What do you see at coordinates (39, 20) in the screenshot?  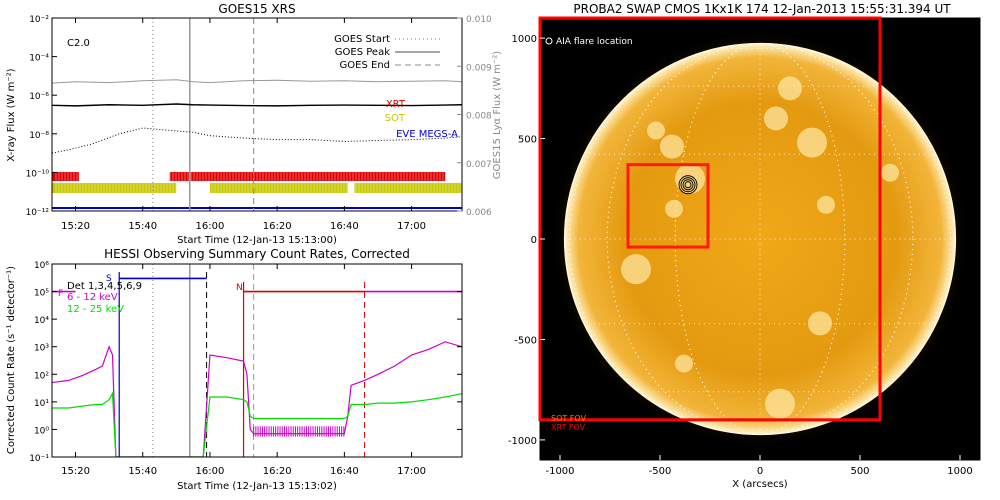 I see `goes-y-tick-label: 10⁻²` at bounding box center [39, 20].